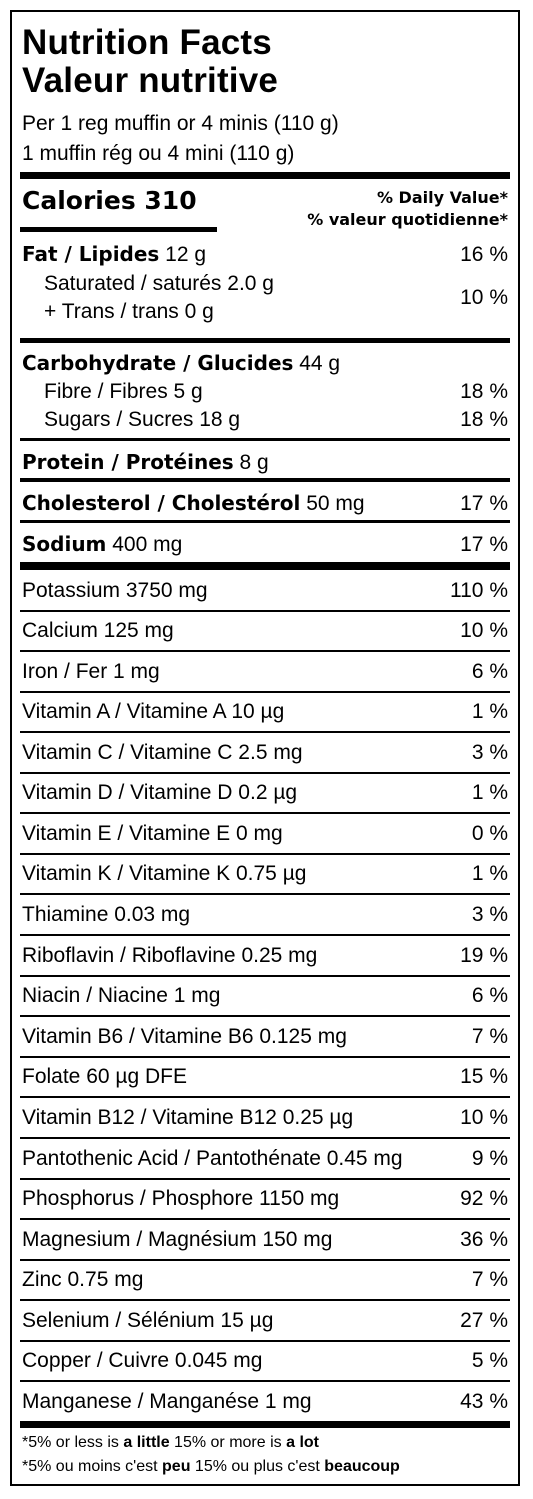 This screenshot has width=533, height=1499. I want to click on micro-label: Magnesium / Magnésium 150 mg, so click(177, 1239).